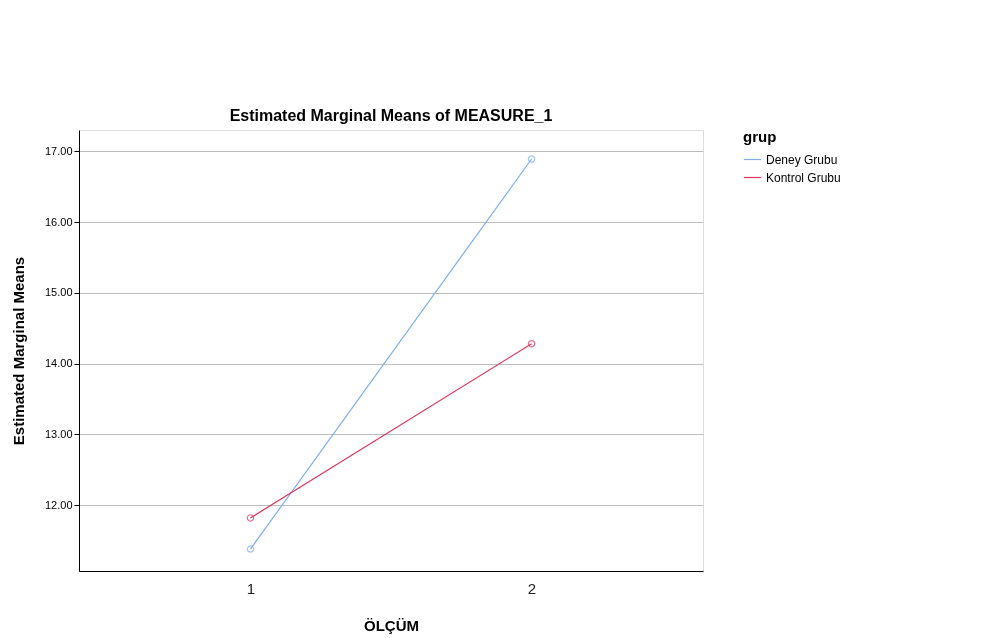  Describe the element at coordinates (802, 159) in the screenshot. I see `legend-label: Deney Grubu` at that location.